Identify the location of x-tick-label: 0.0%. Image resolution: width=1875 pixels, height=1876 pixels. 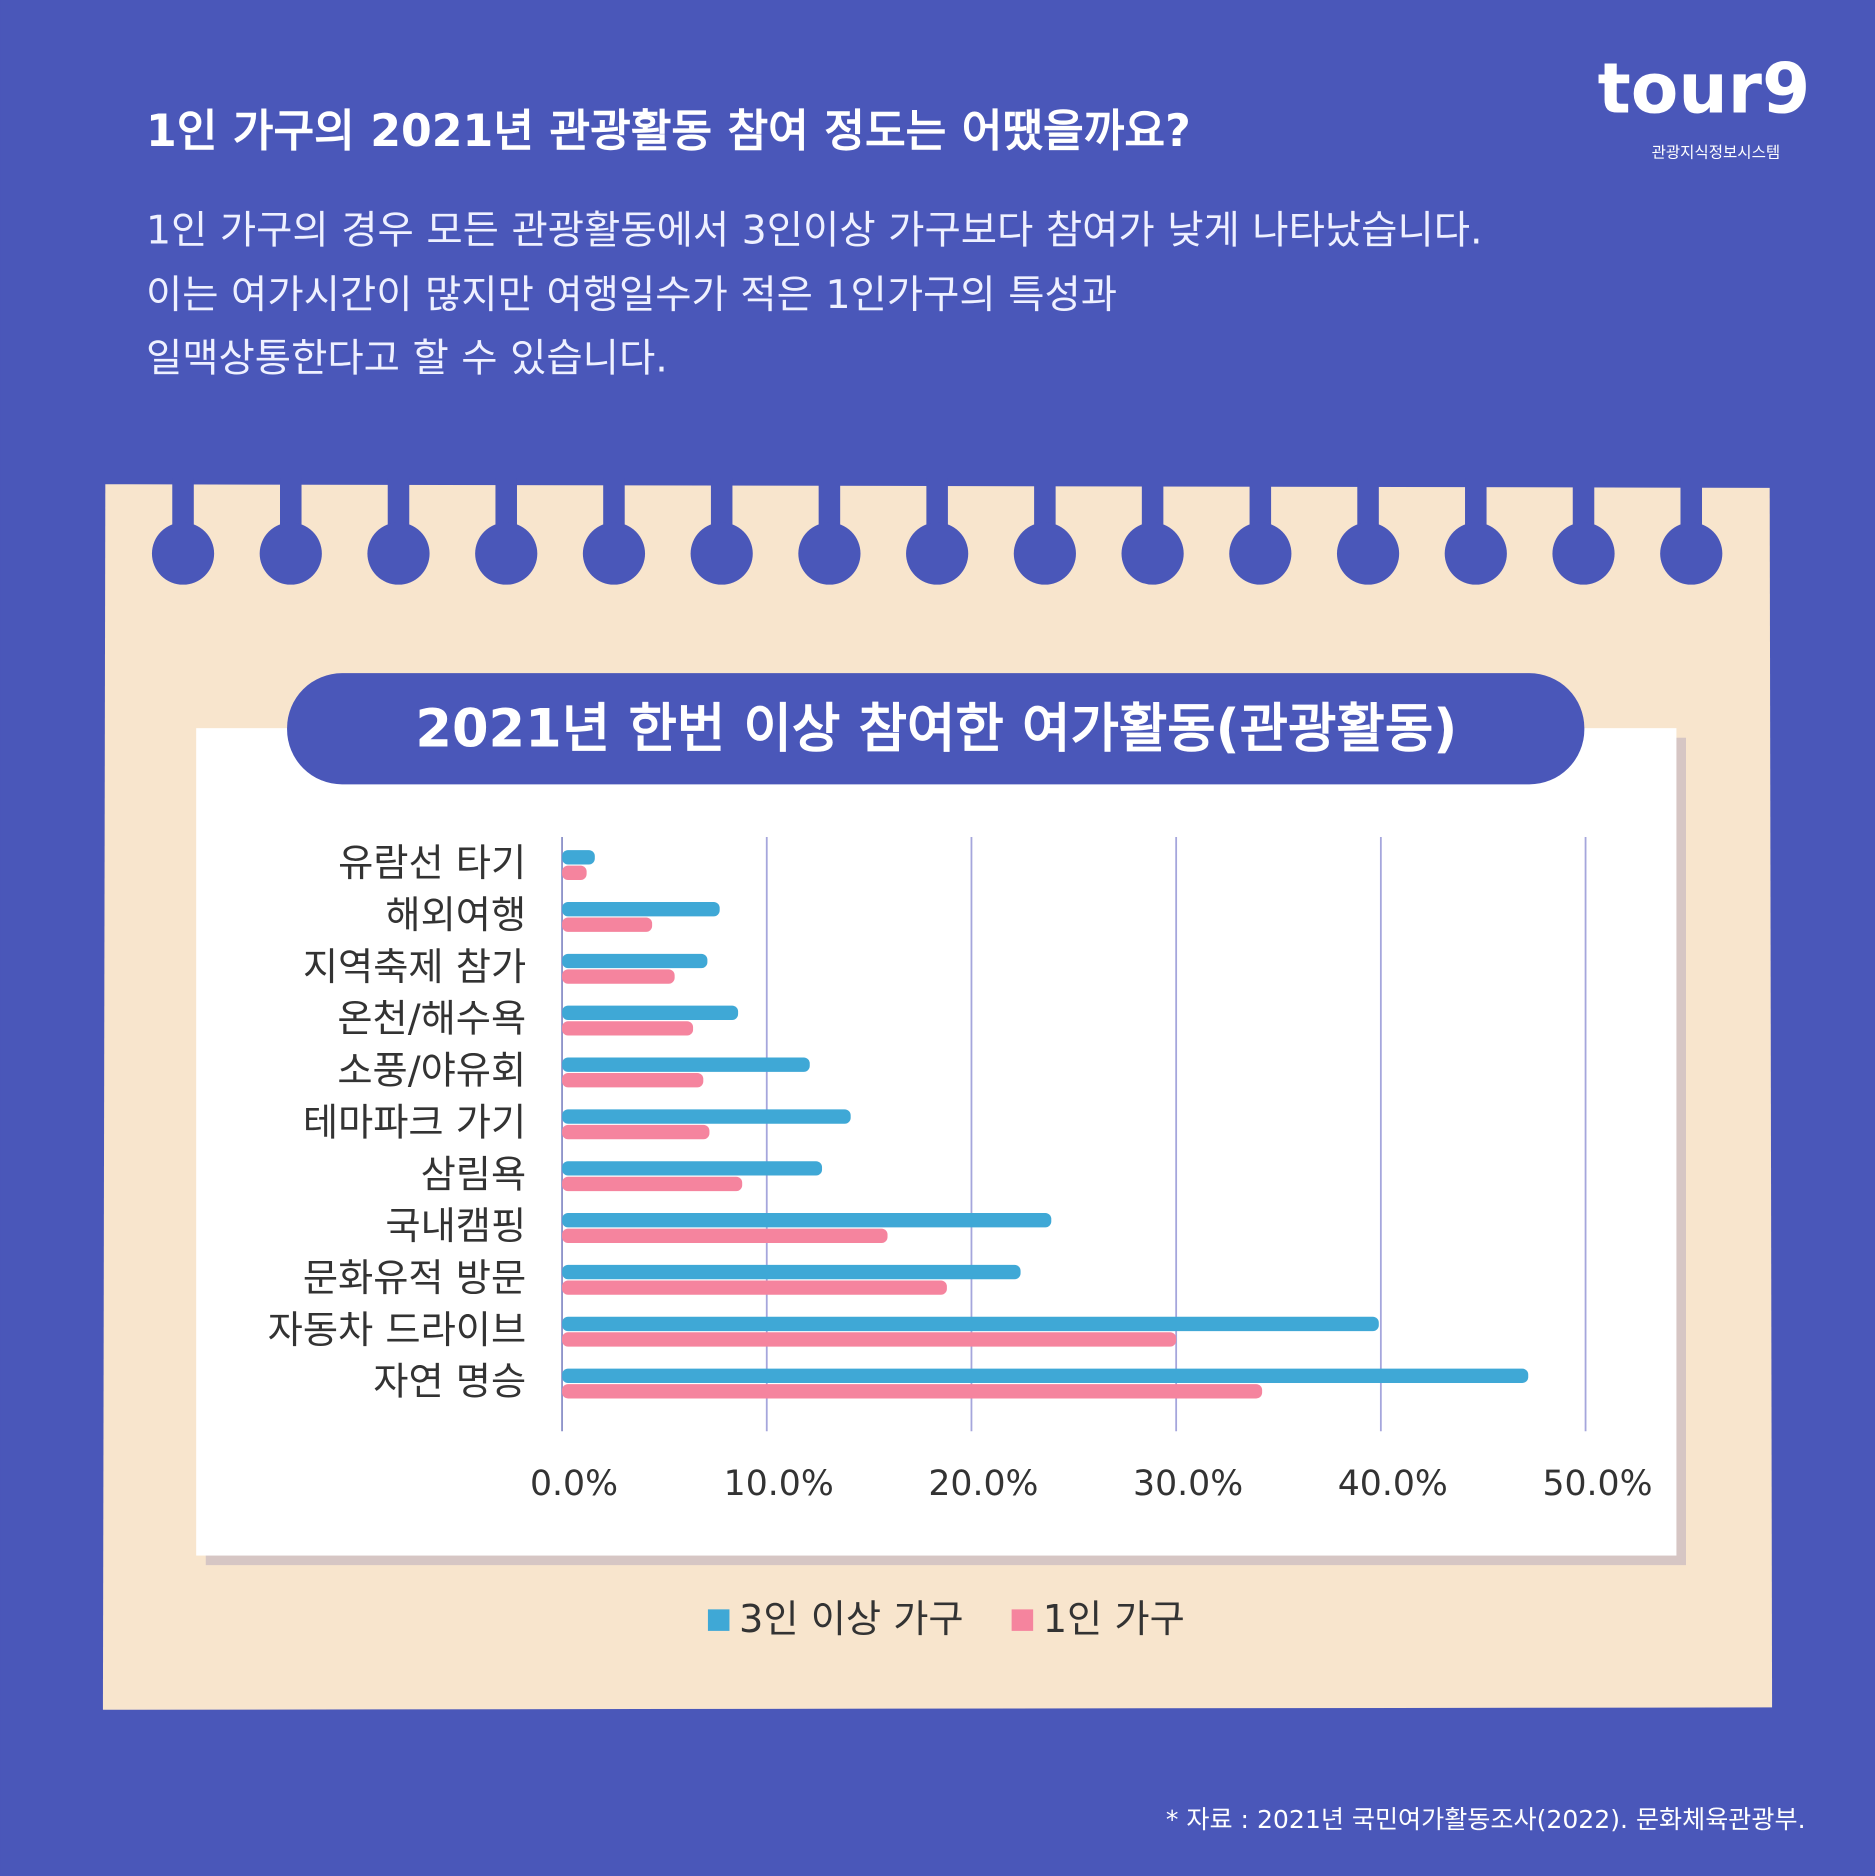
(574, 1484).